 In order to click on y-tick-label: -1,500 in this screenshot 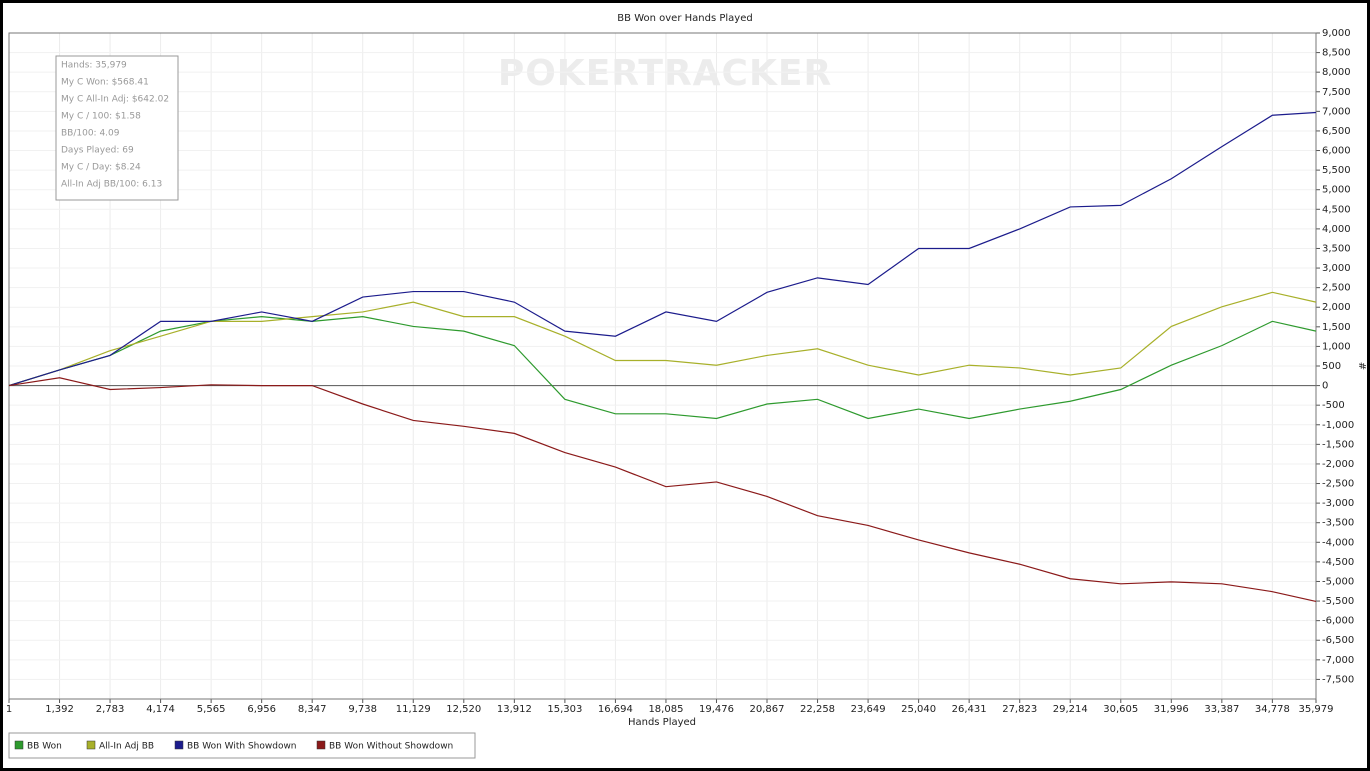, I will do `click(1338, 444)`.